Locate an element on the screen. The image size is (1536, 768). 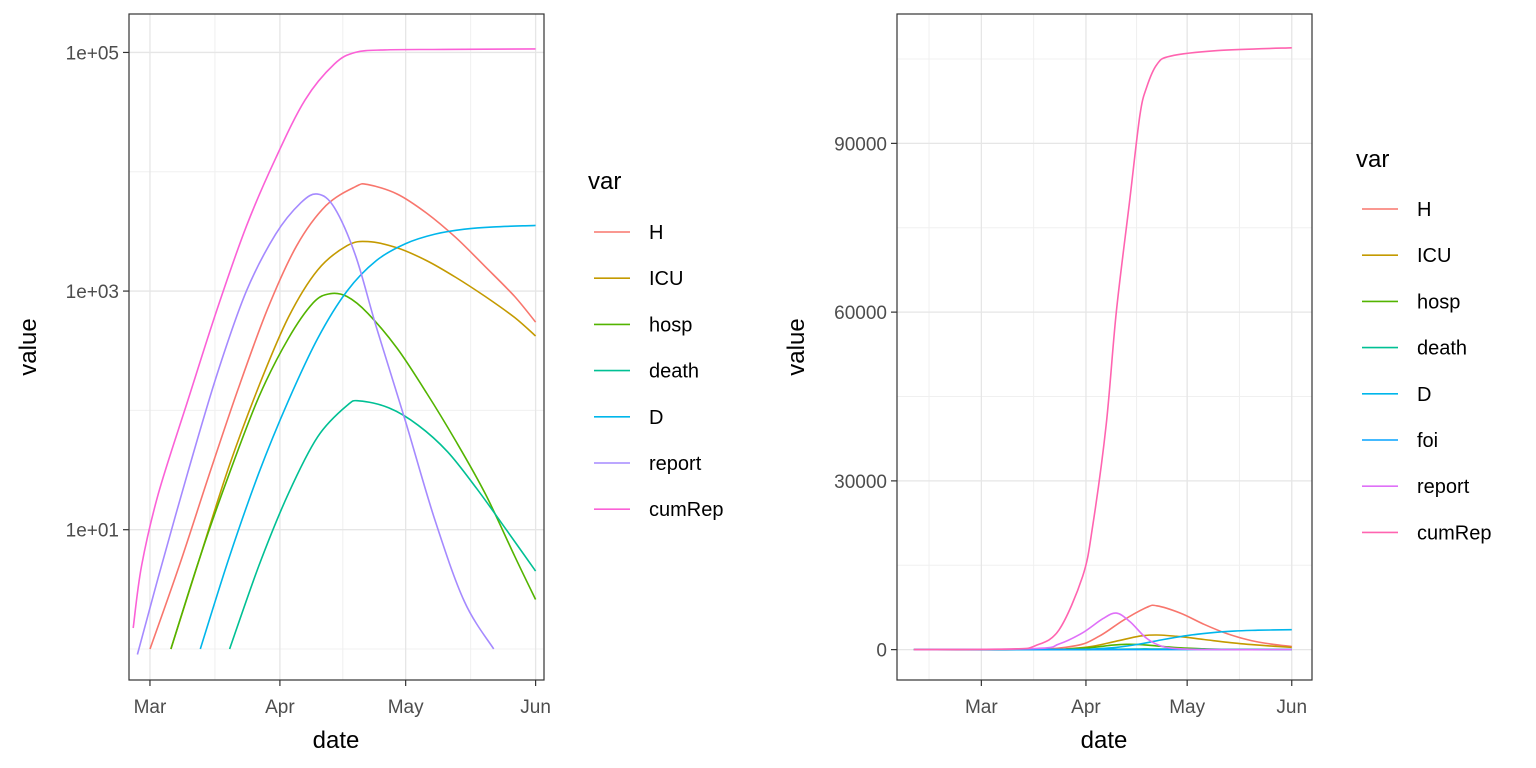
y-tick-label: 60000 is located at coordinates (860, 313).